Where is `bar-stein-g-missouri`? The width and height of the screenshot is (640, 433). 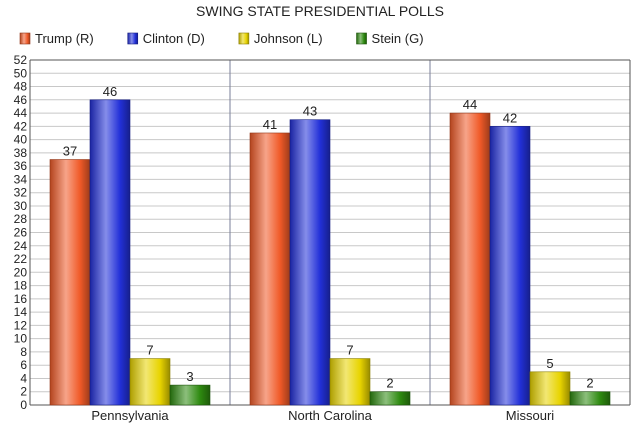
bar-stein-g-missouri is located at coordinates (590, 398).